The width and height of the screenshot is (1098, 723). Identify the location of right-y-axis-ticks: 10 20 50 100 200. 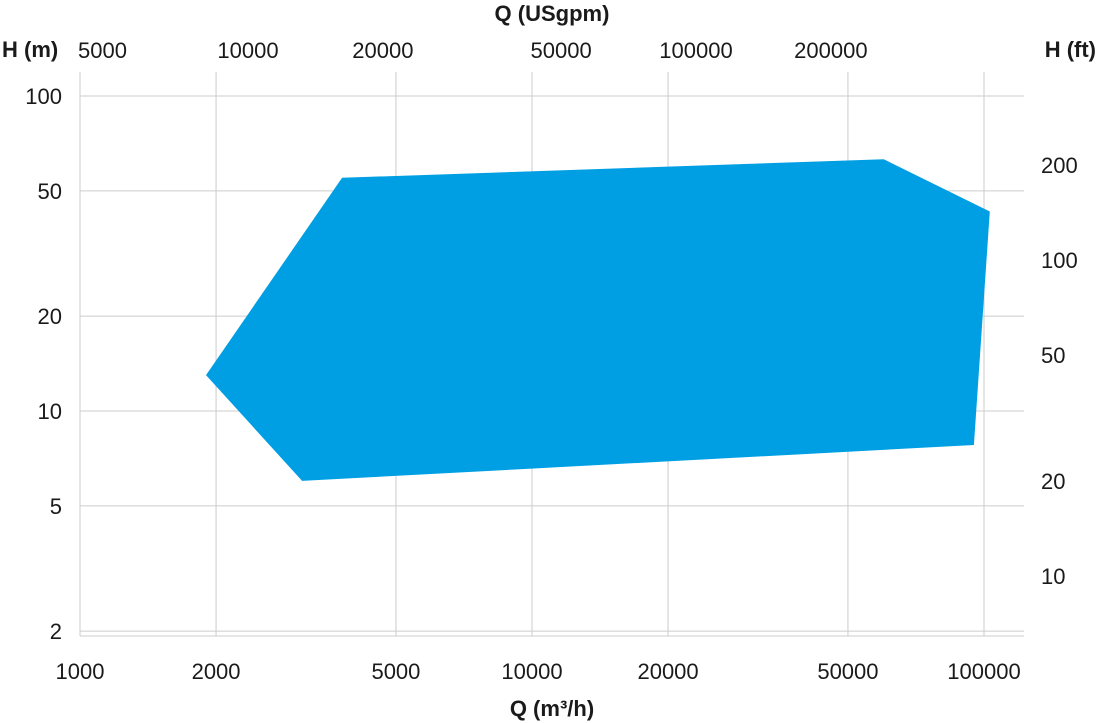
(1059, 371).